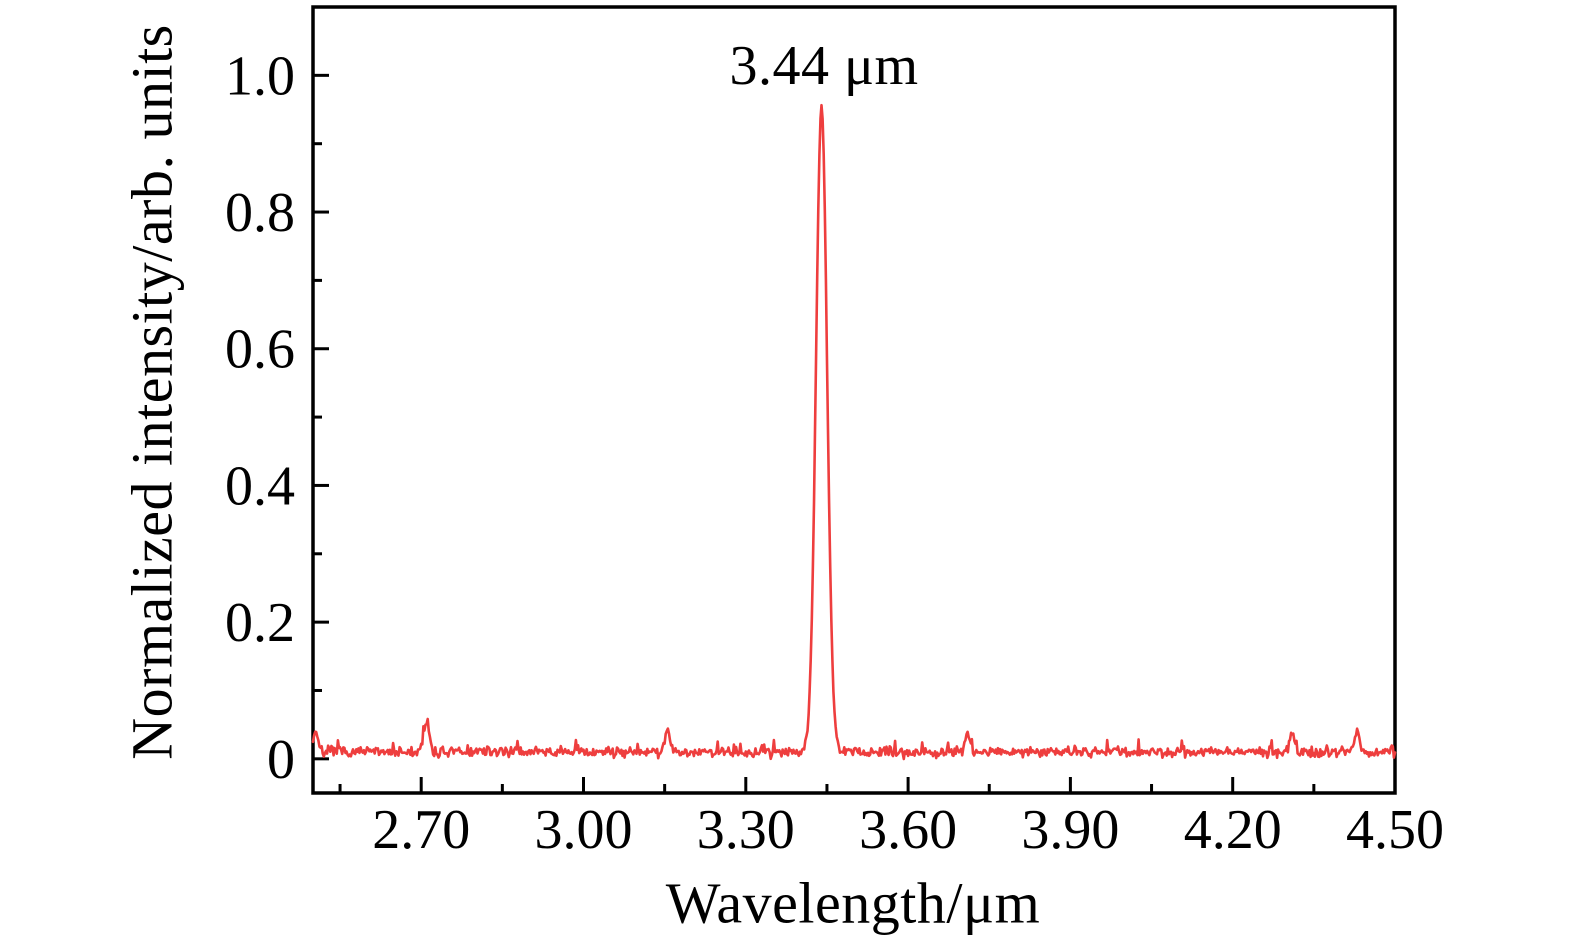  Describe the element at coordinates (421, 830) in the screenshot. I see `x-tick-label: 2.70` at that location.